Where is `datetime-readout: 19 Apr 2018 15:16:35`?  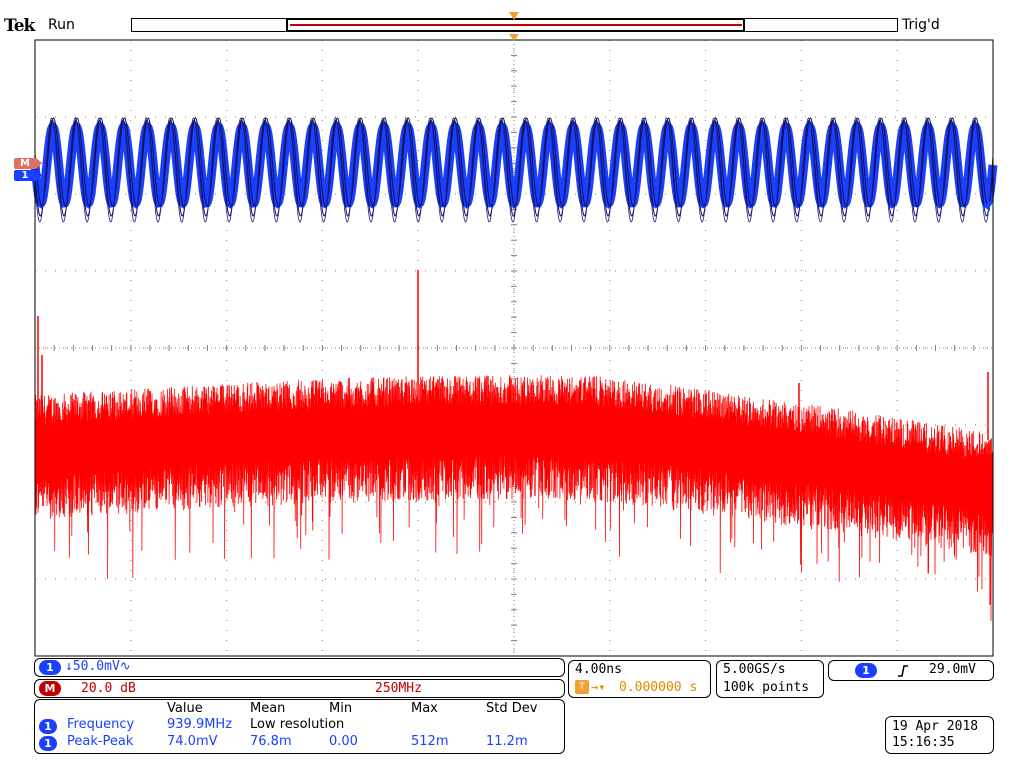
datetime-readout: 19 Apr 2018 15:16:35 is located at coordinates (939, 735).